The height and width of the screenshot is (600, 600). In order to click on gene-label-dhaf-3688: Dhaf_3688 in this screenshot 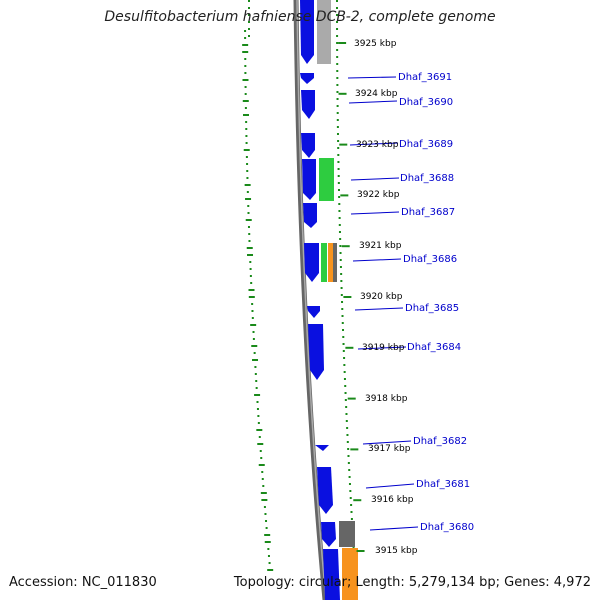, I will do `click(427, 178)`.